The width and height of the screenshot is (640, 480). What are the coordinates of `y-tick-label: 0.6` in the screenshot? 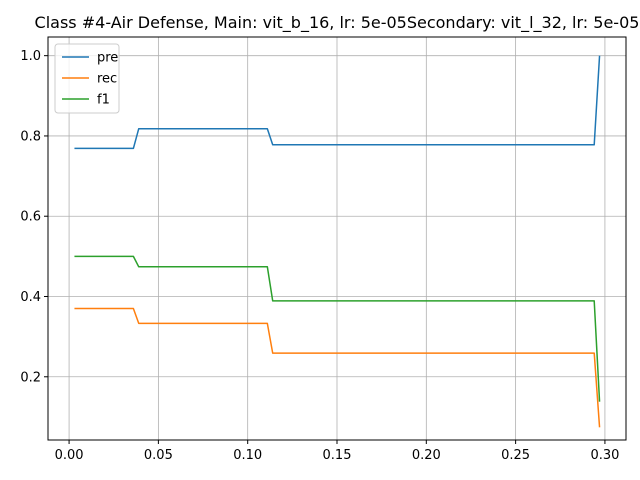 It's located at (30, 217).